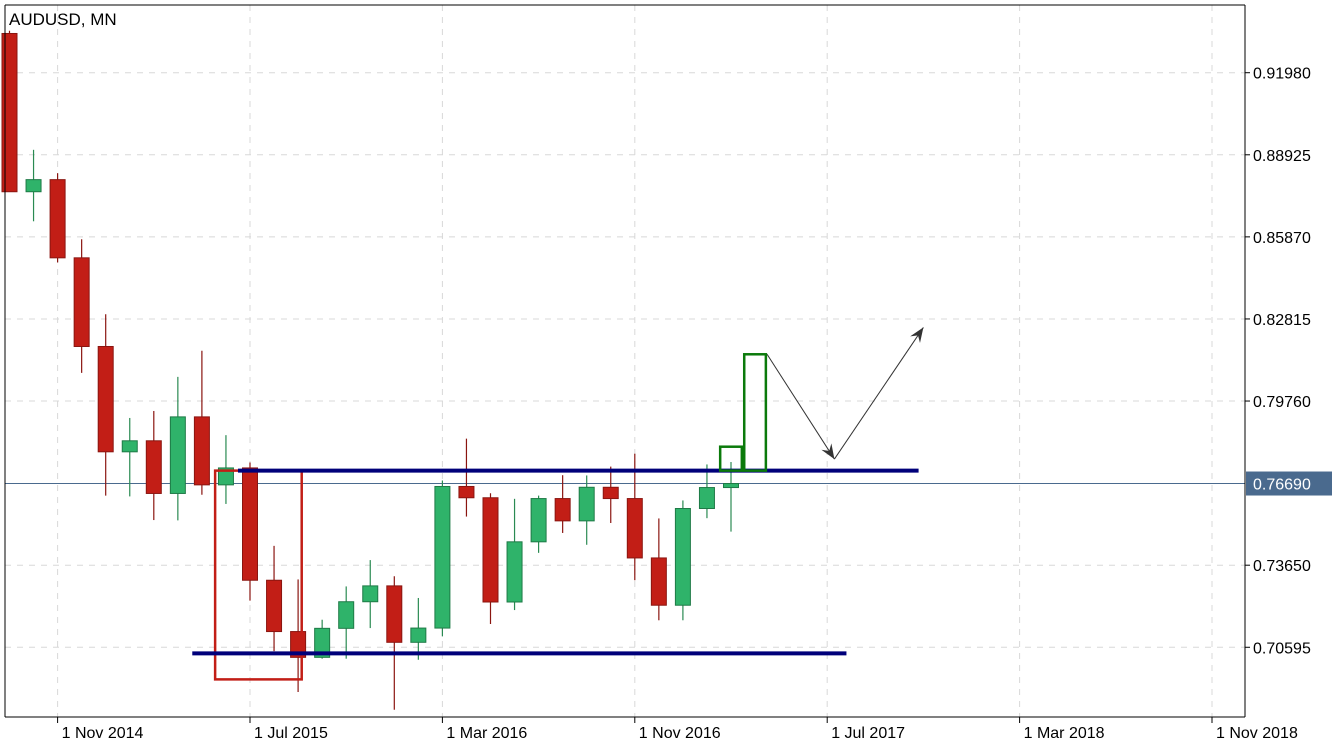 Image resolution: width=1334 pixels, height=755 pixels. Describe the element at coordinates (680, 733) in the screenshot. I see `x-tick-label: 1 Nov 2016` at that location.